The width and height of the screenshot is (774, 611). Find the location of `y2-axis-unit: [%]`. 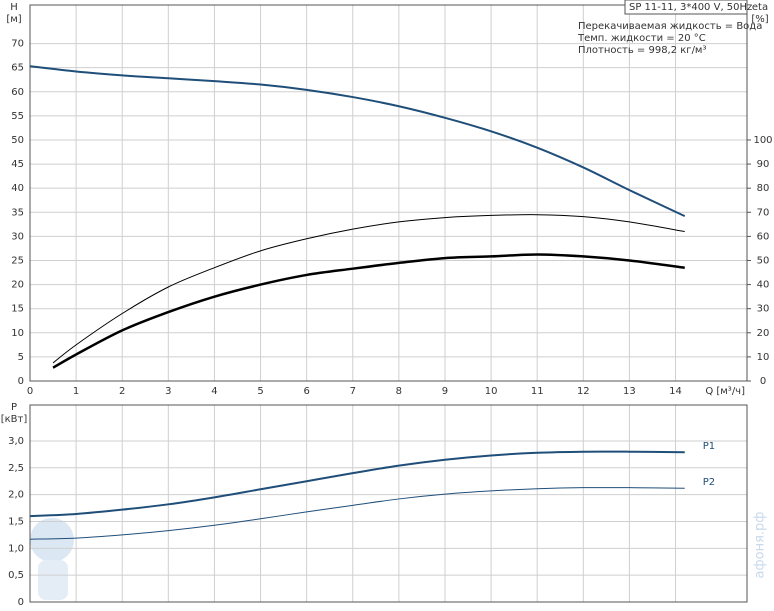

y2-axis-unit: [%] is located at coordinates (759, 19).